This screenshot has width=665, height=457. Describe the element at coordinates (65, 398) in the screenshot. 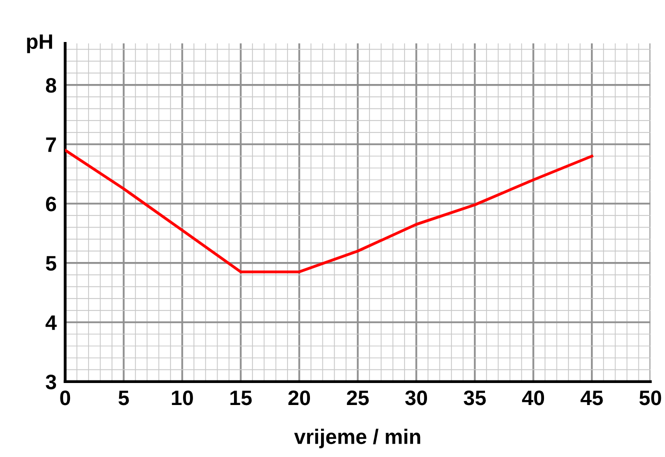

I see `x-tick-label: 0` at that location.